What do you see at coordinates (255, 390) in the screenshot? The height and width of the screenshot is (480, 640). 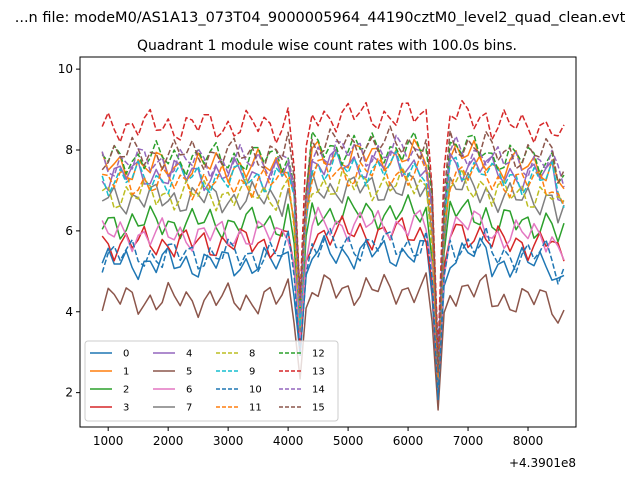 I see `legend-label-10: 10` at bounding box center [255, 390].